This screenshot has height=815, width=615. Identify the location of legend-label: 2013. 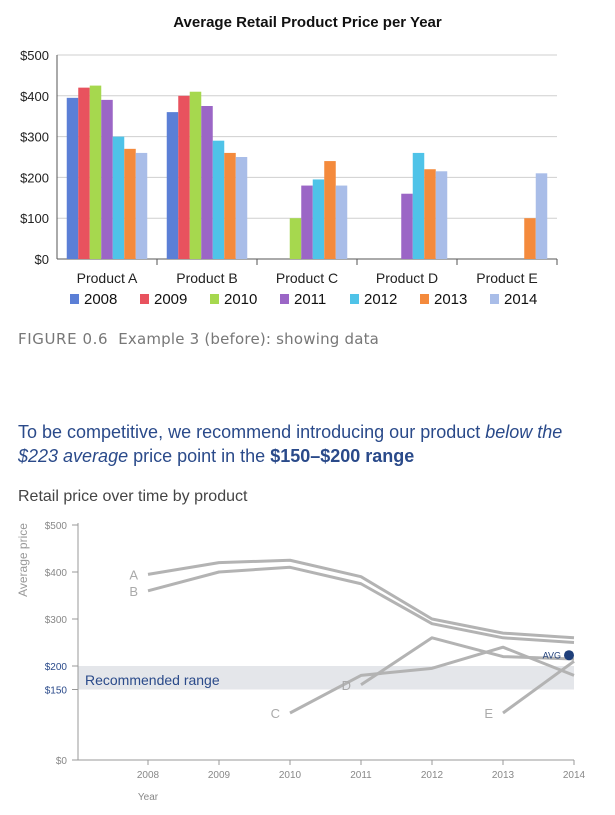
(450, 299).